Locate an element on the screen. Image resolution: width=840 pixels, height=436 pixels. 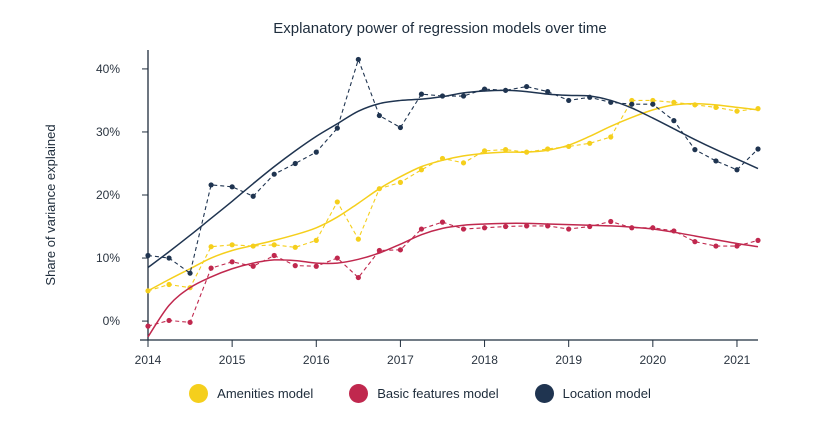
y-tick-label: 20% is located at coordinates (108, 195).